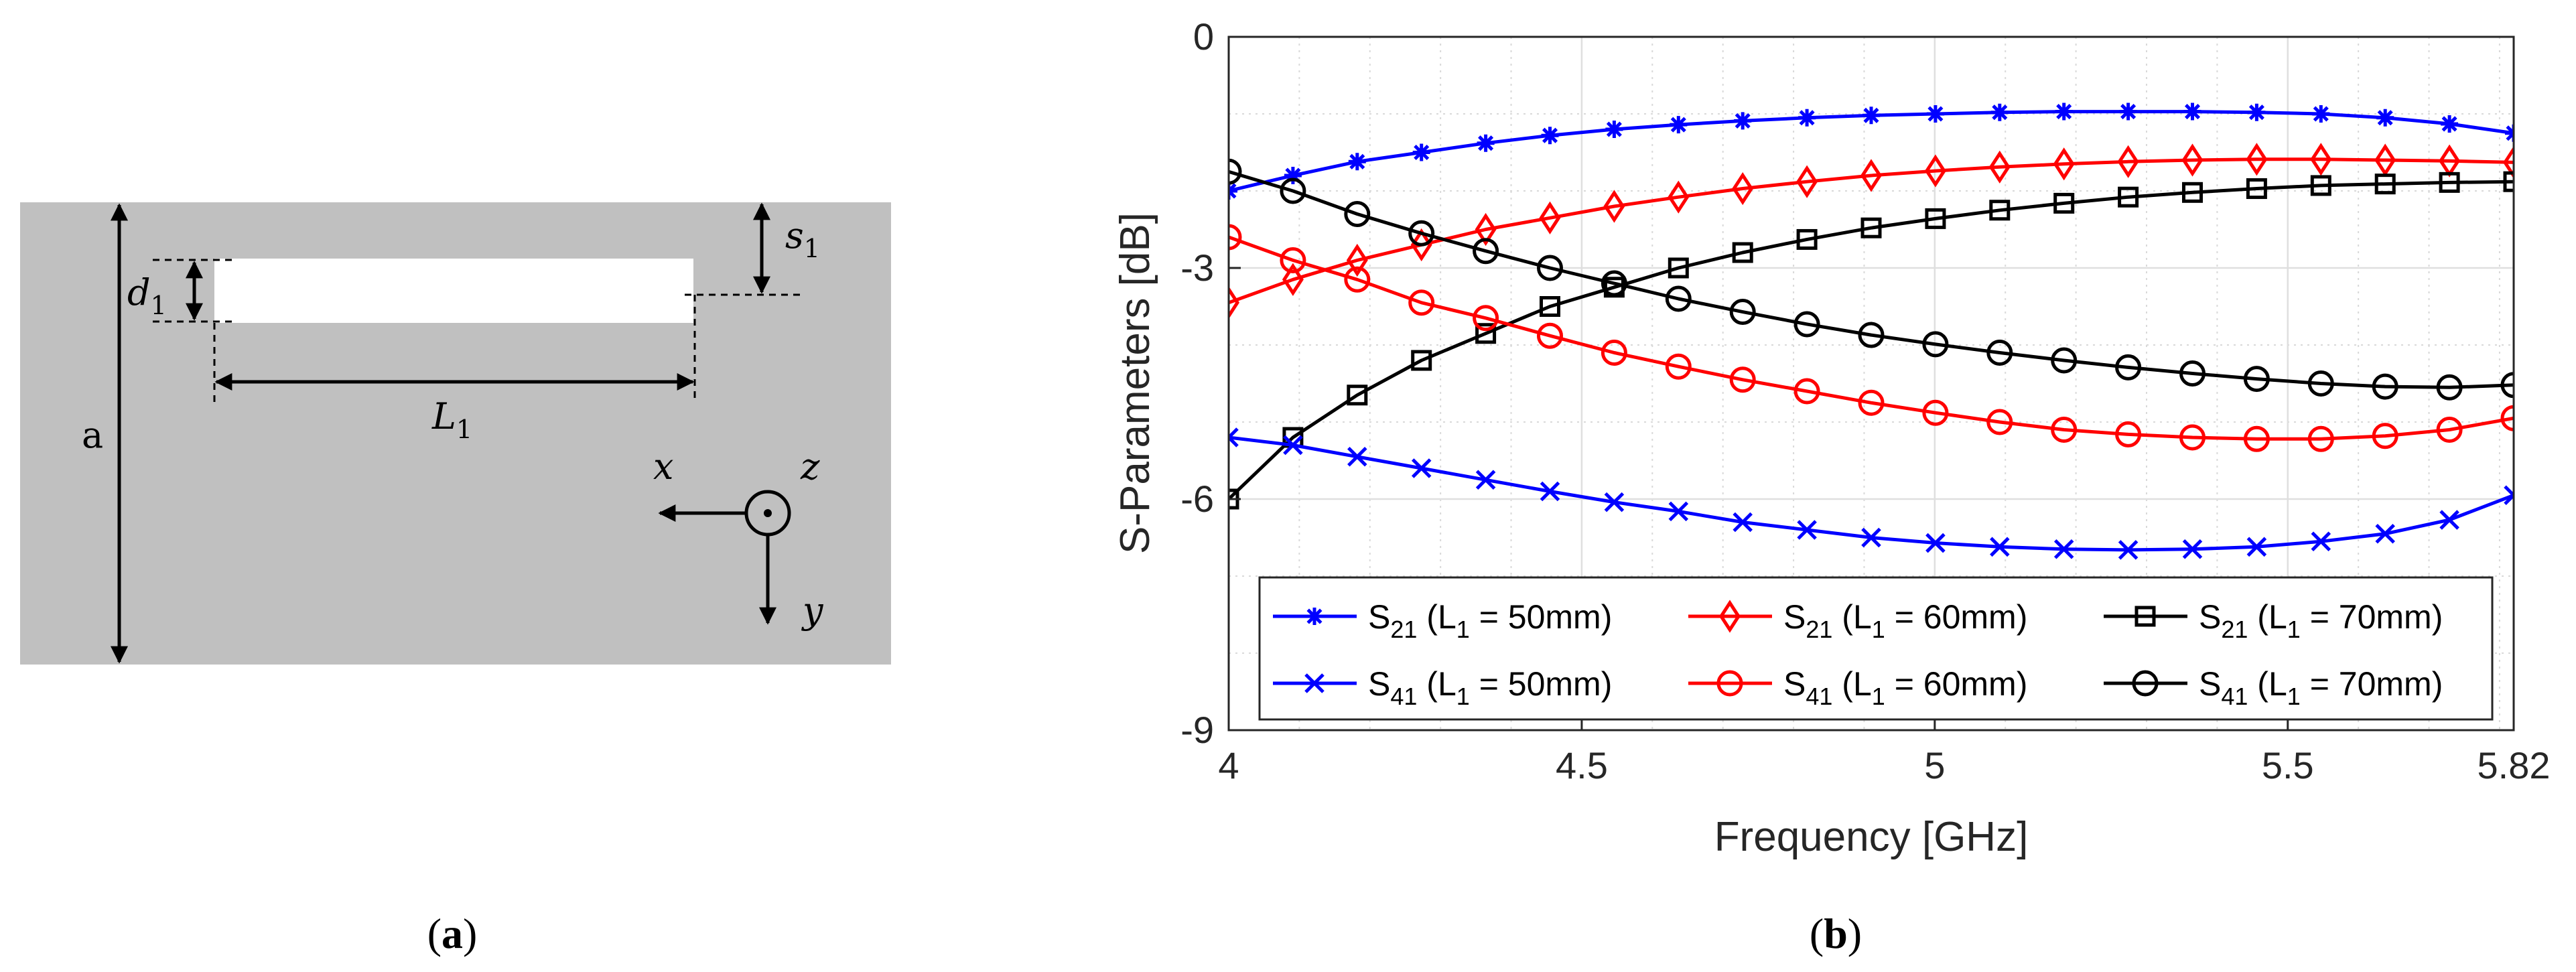  Describe the element at coordinates (1836, 933) in the screenshot. I see `panel-b-caption: (b)` at that location.